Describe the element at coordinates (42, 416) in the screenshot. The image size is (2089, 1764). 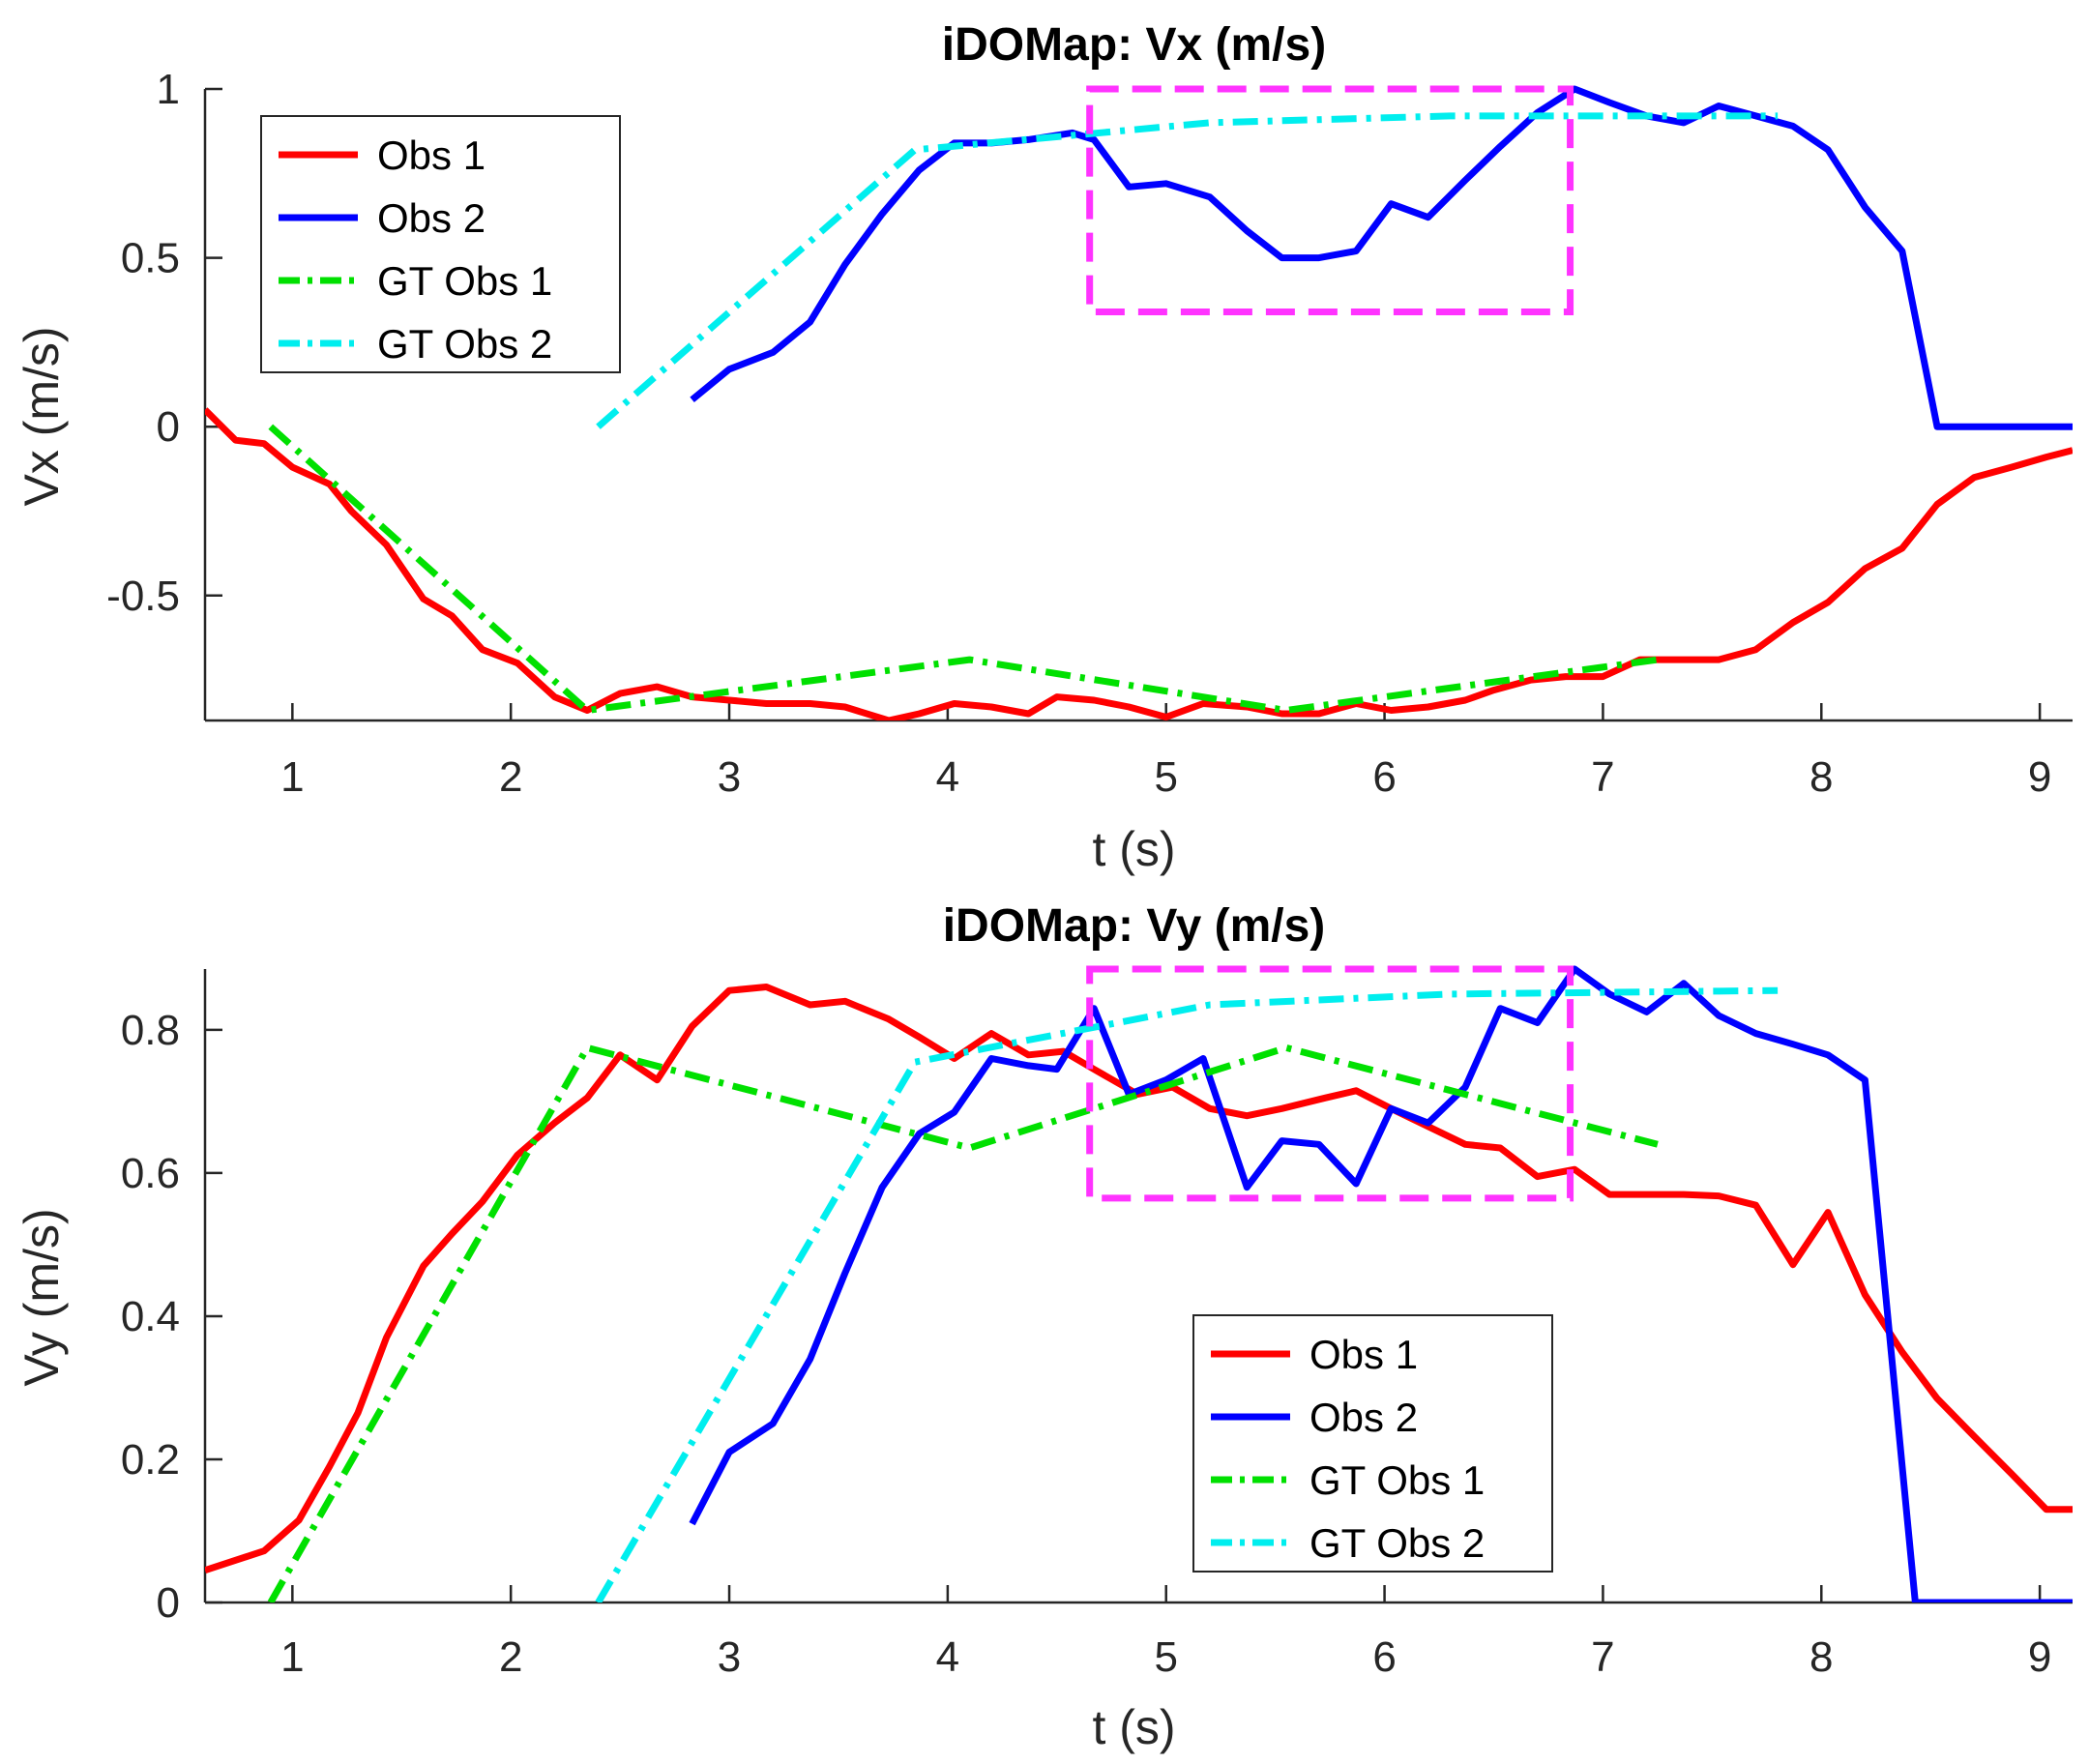
I see `y-axis-label: Vx (m/s)` at that location.